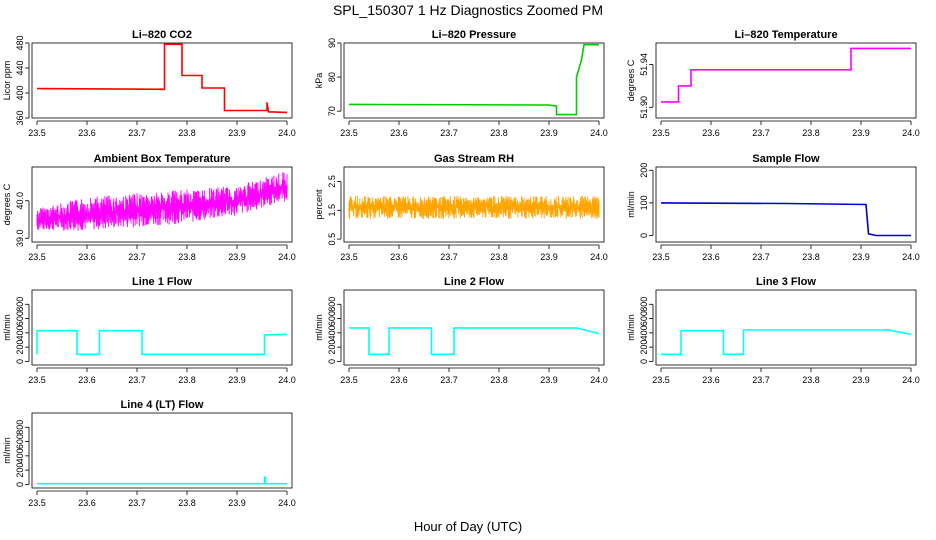  What do you see at coordinates (468, 10) in the screenshot?
I see `figure-title: SPL_150307 1 Hz Diagnostics Zoomed PM` at bounding box center [468, 10].